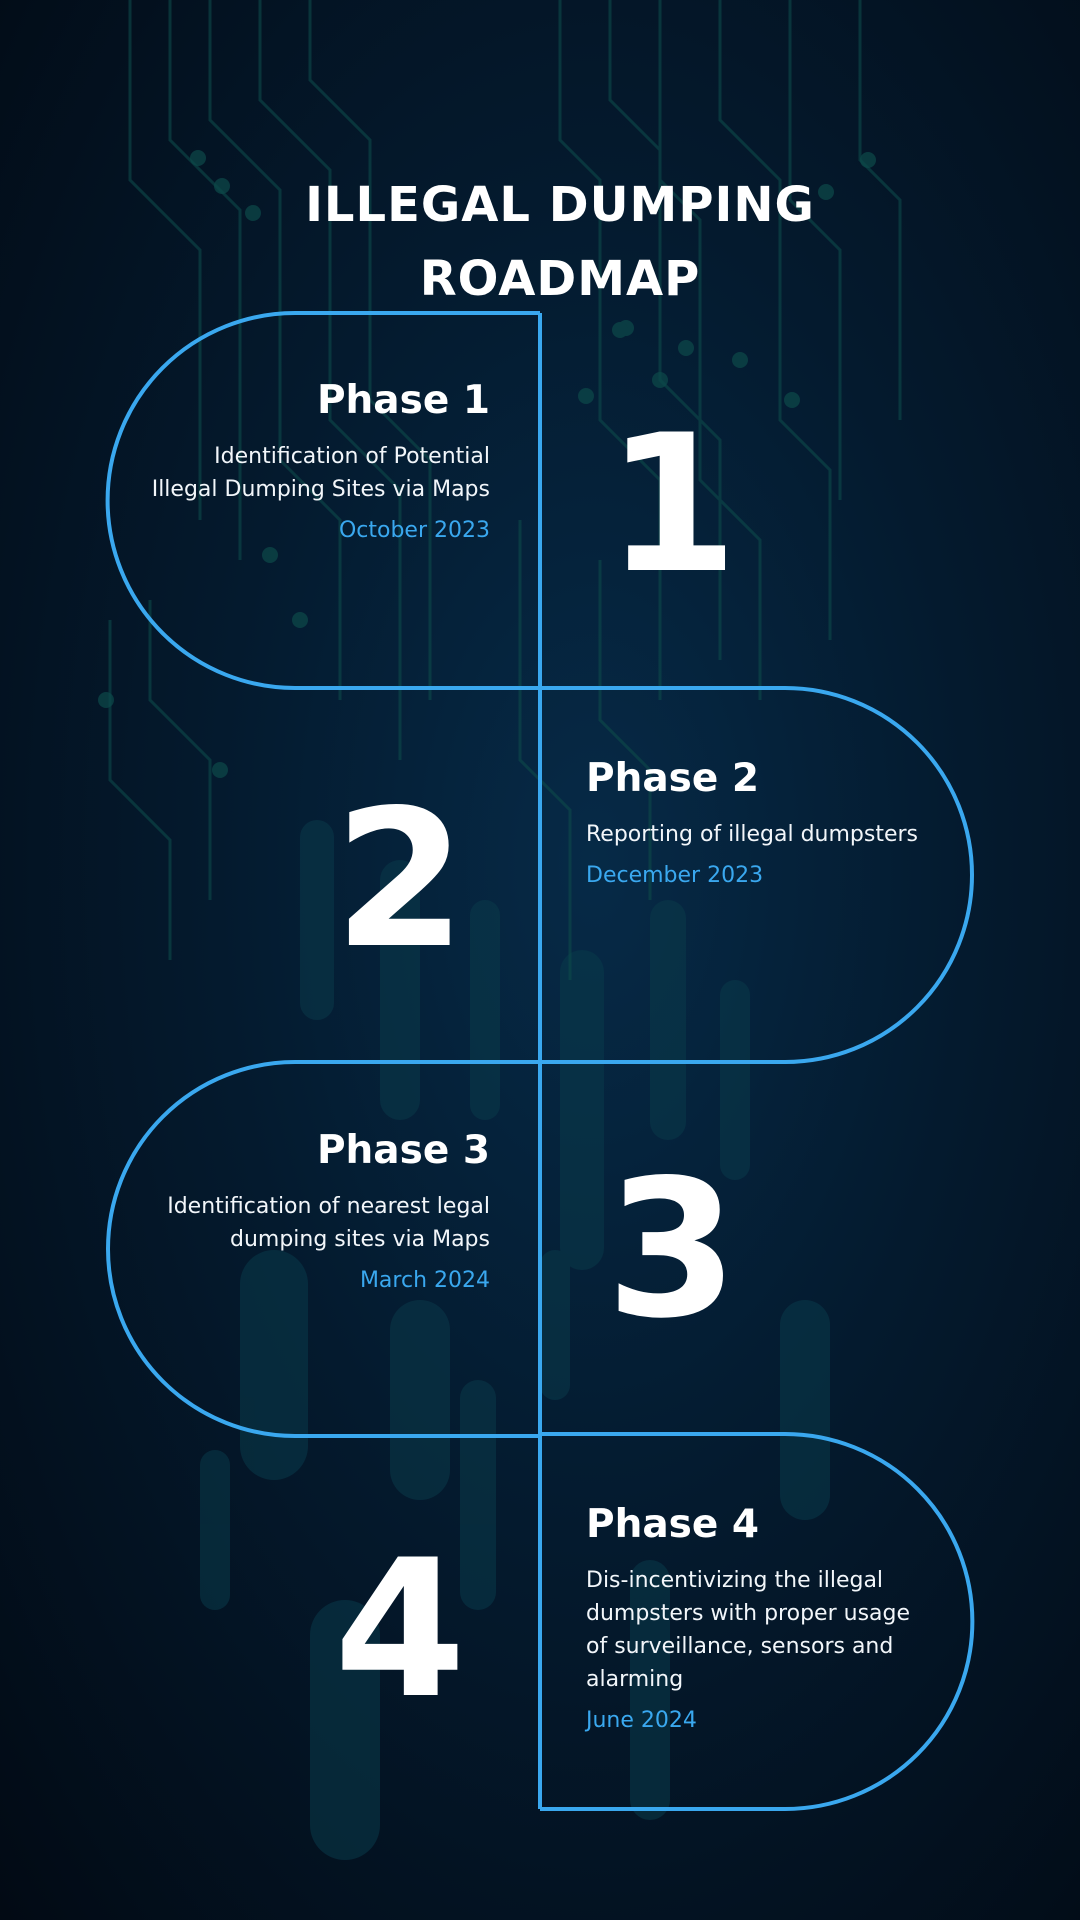 Image resolution: width=1080 pixels, height=1920 pixels. I want to click on phase-1-number: 1, so click(672, 504).